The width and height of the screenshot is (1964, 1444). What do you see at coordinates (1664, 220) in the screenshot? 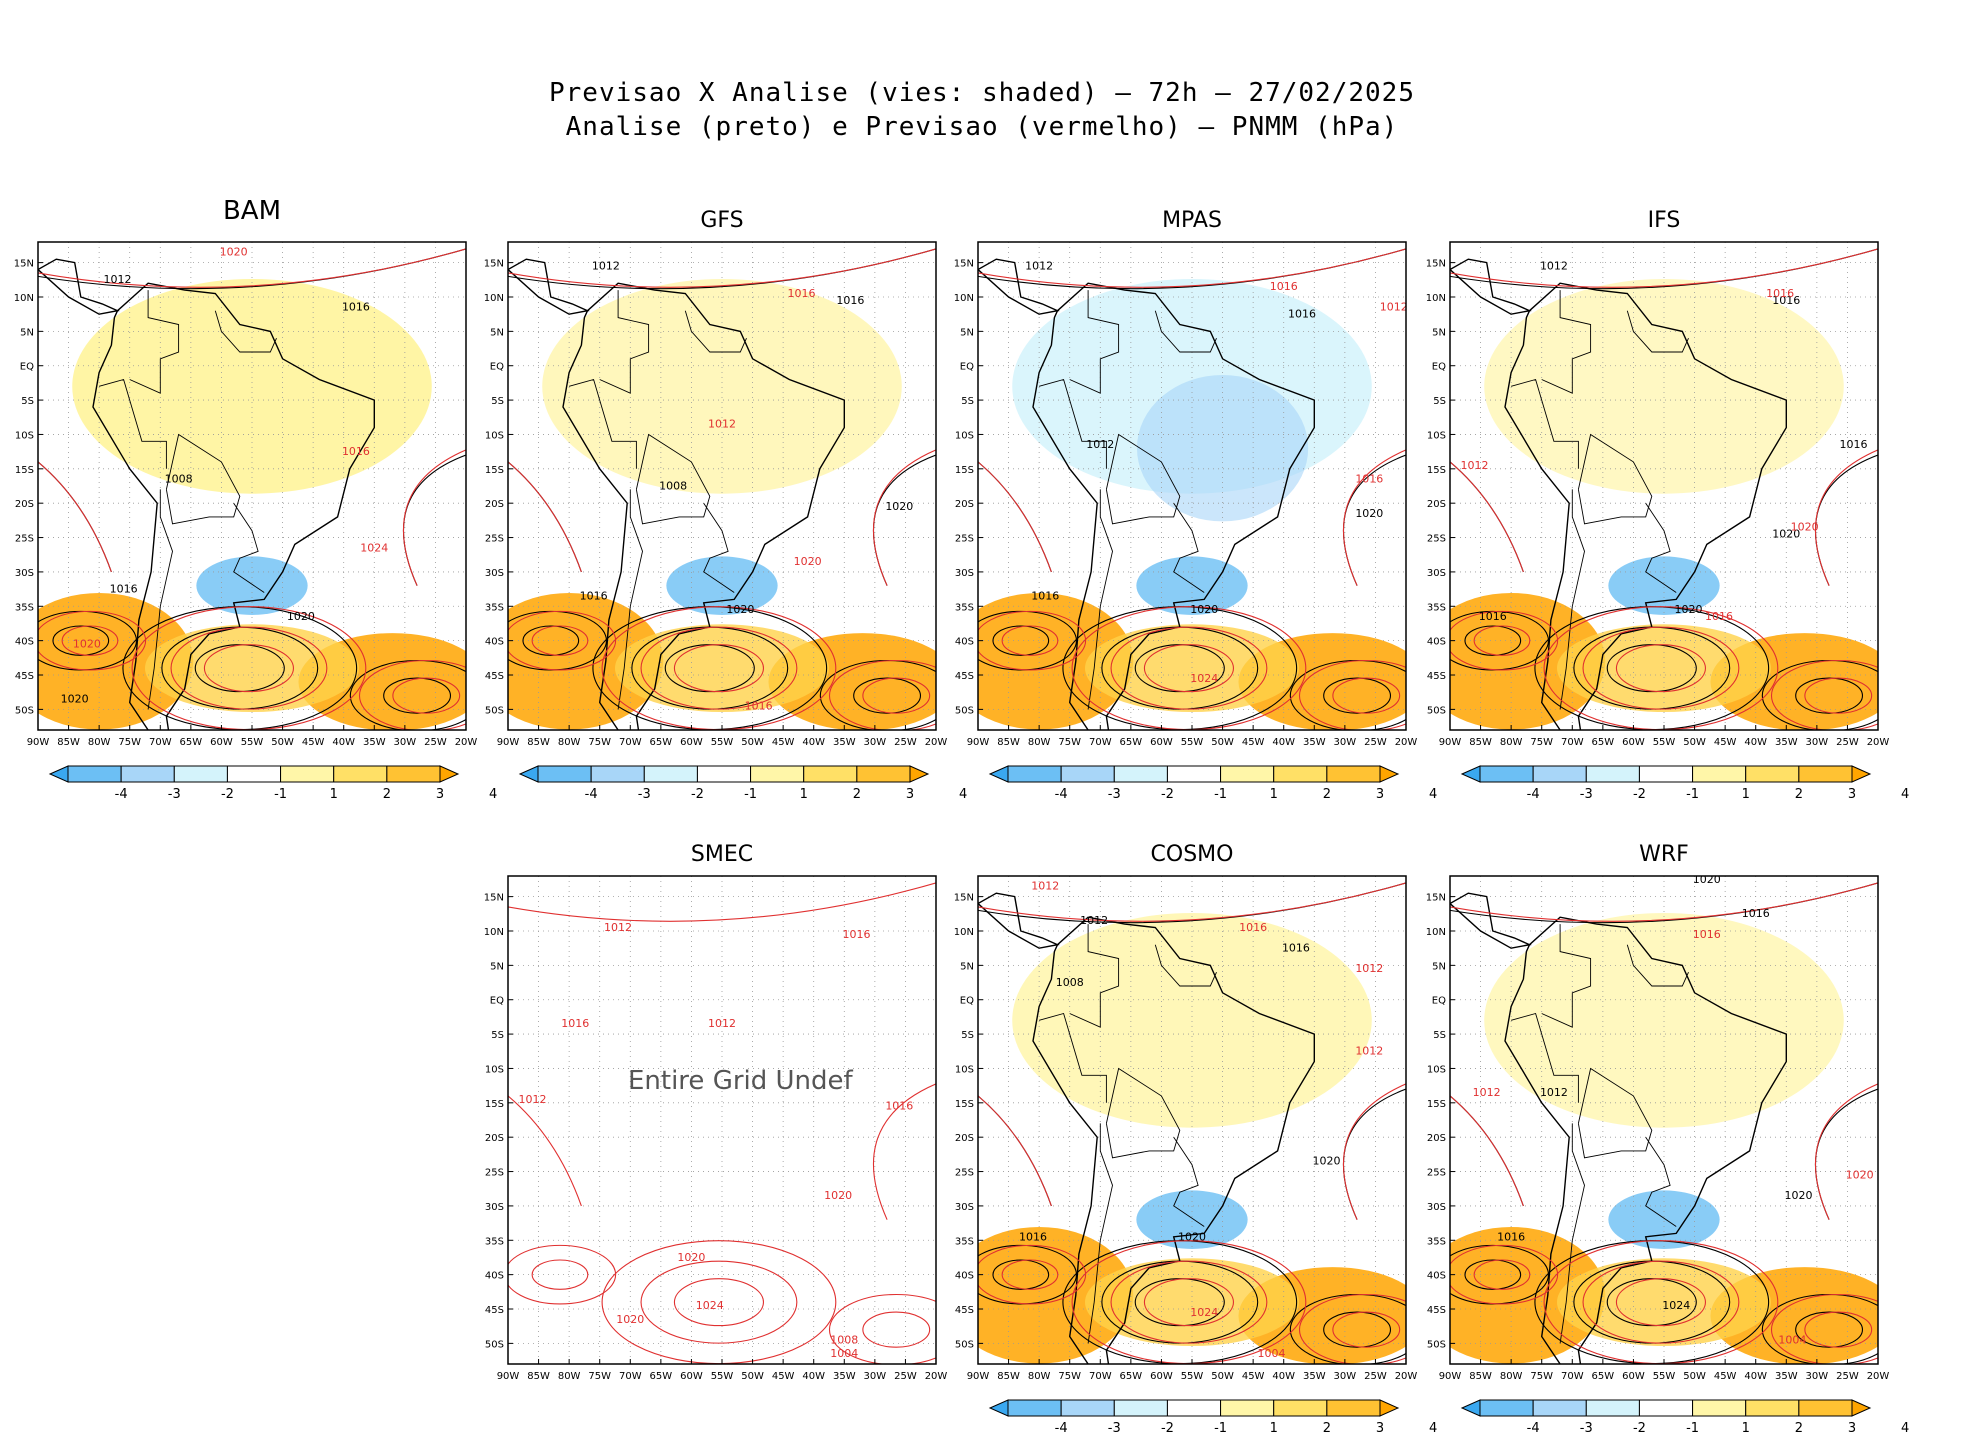
I see `panel-title: IFS` at bounding box center [1664, 220].